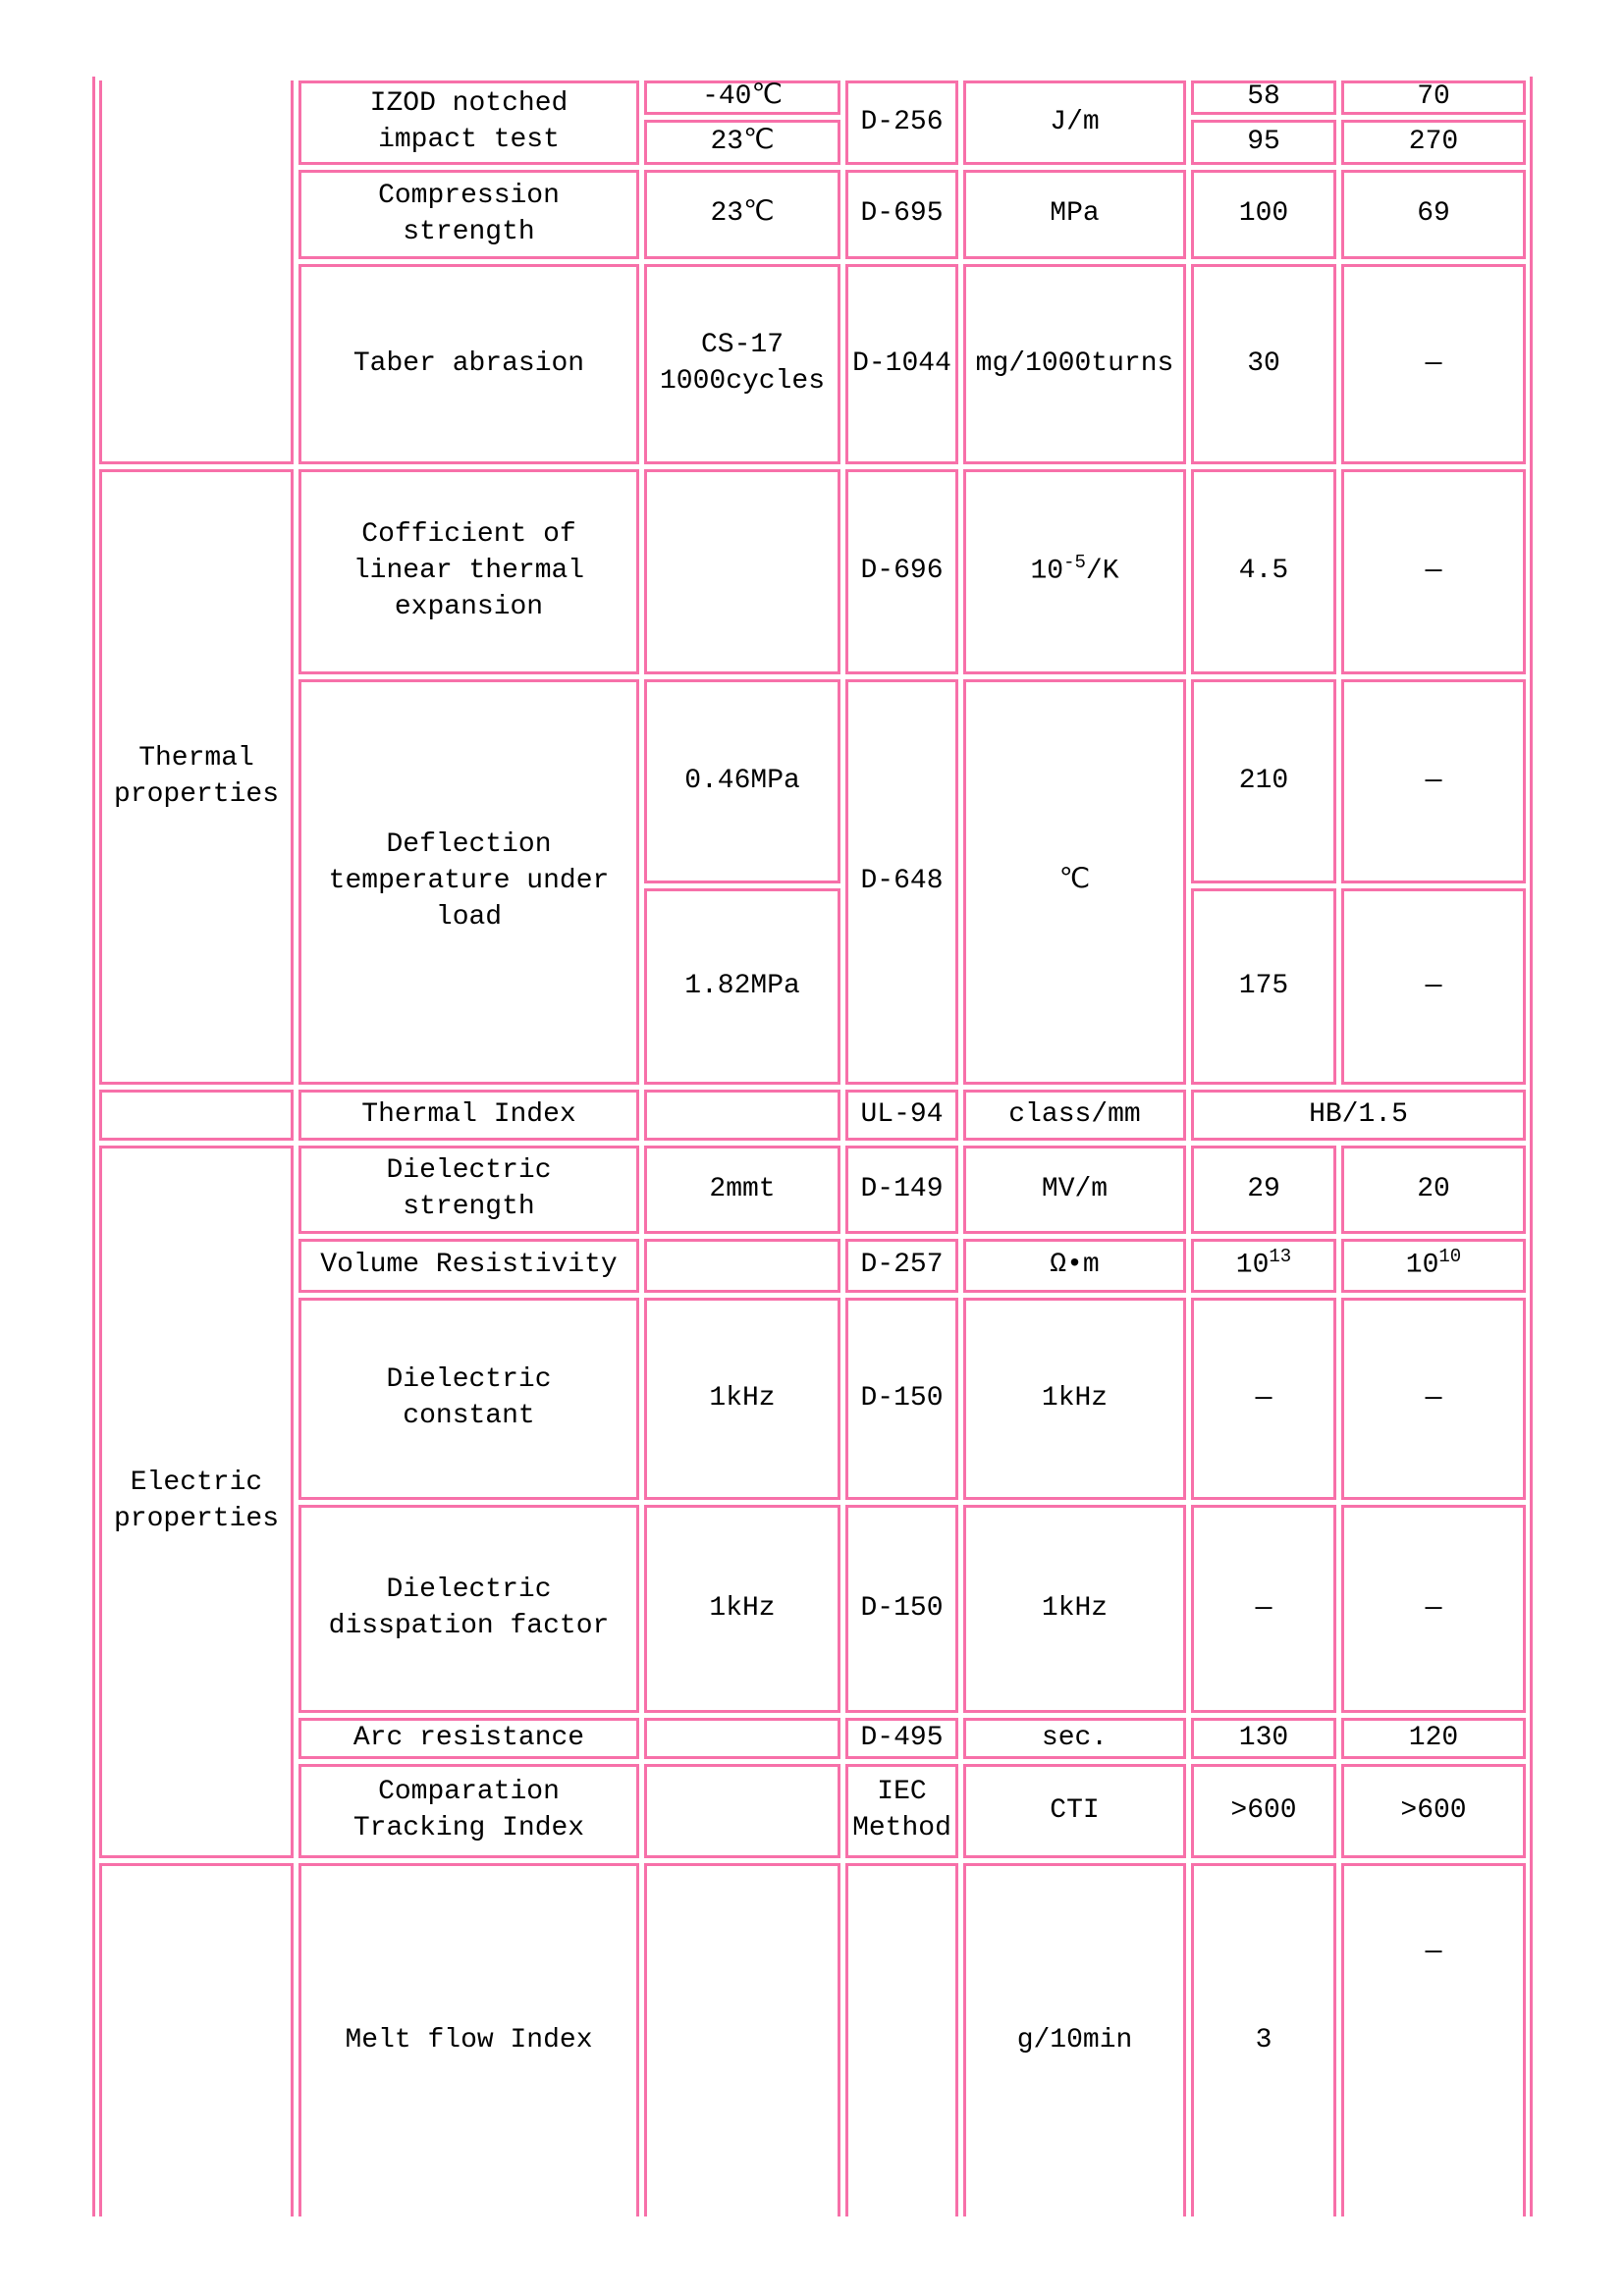 Image resolution: width=1624 pixels, height=2296 pixels. Describe the element at coordinates (1074, 882) in the screenshot. I see `cell-deflection-unit: ℃` at that location.